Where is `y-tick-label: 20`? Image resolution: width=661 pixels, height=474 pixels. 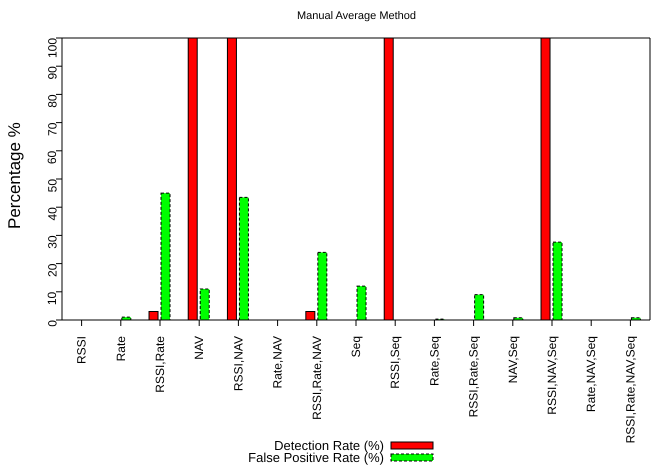 y-tick-label: 20 is located at coordinates (52, 270).